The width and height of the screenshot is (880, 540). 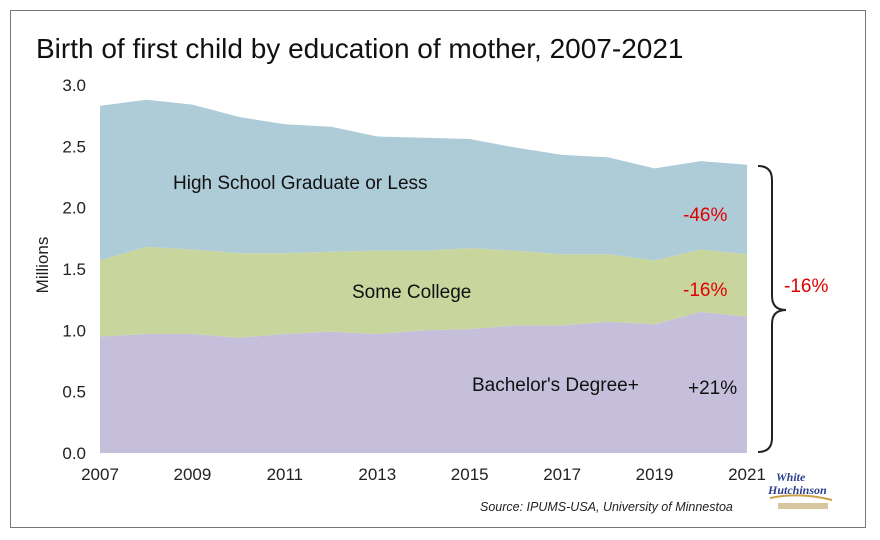 I want to click on series-label-ba: Bachelor's Degree+, so click(x=555, y=385).